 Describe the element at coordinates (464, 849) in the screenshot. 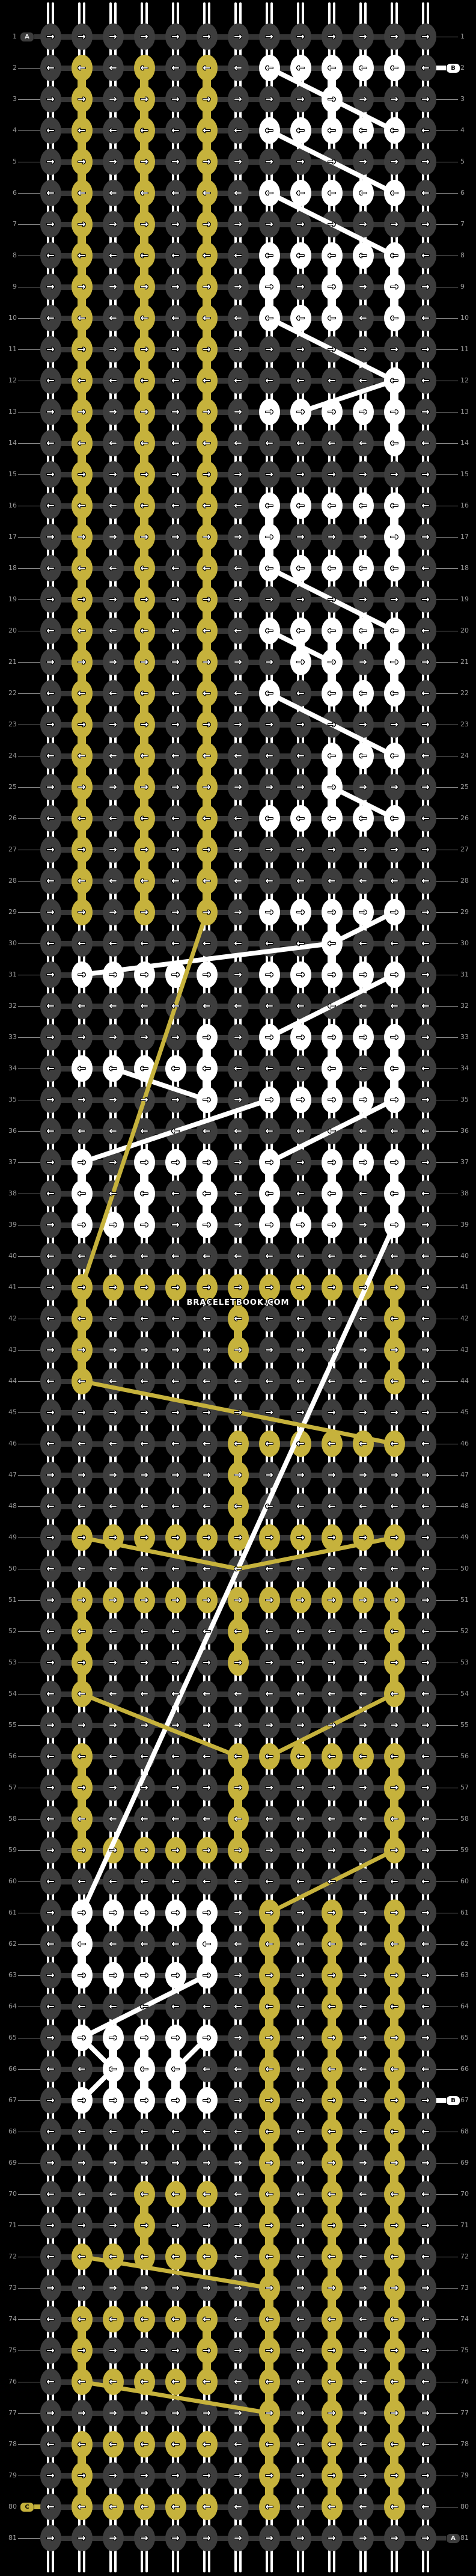

I see `row-number-right: 27` at that location.